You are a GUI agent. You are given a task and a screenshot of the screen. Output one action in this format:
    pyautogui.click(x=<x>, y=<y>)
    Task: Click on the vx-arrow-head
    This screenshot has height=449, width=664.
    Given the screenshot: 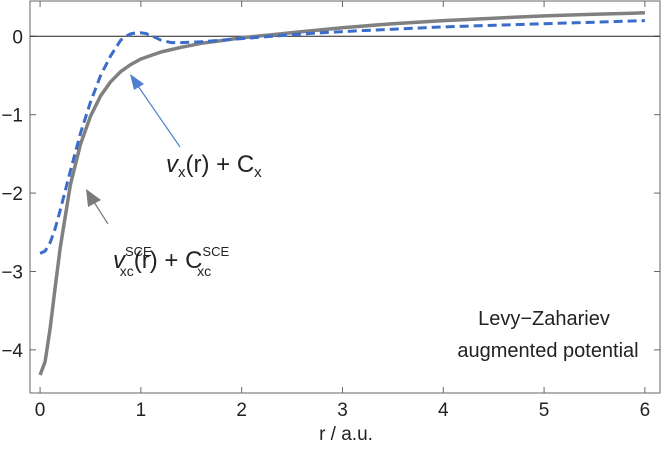 What is the action you would take?
    pyautogui.click(x=137, y=82)
    